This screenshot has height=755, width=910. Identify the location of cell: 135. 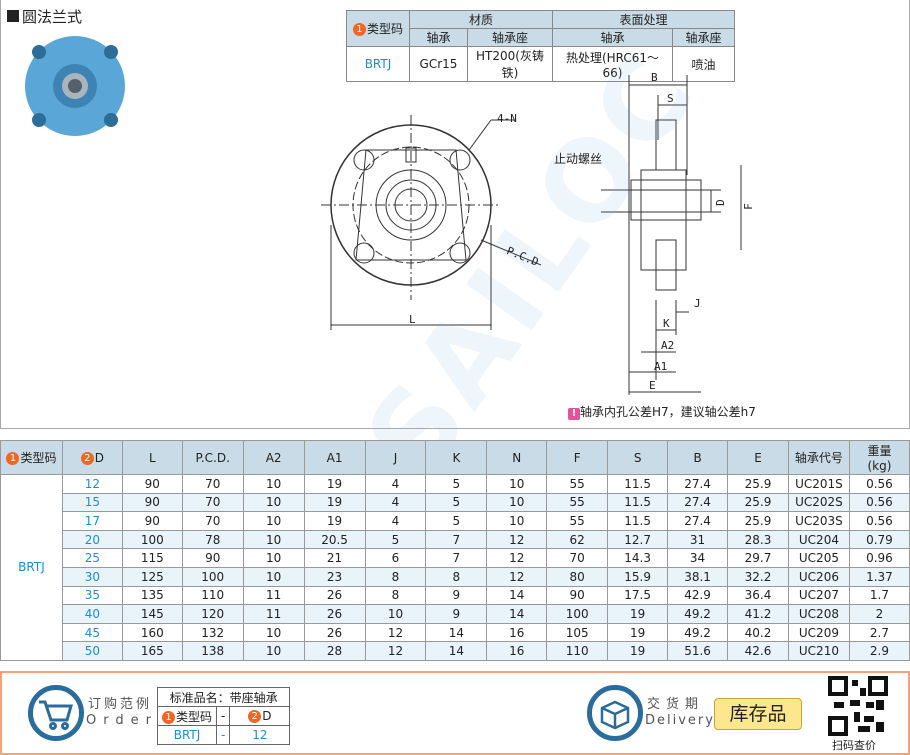
(152, 595).